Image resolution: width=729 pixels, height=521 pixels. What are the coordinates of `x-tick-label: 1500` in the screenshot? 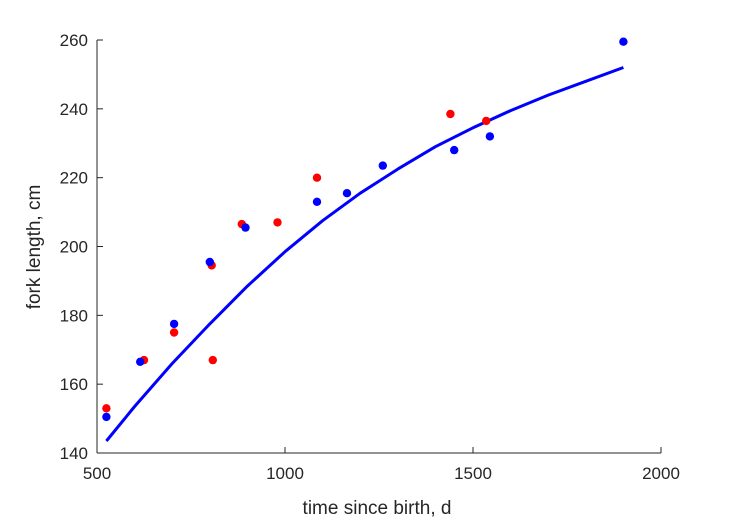 It's located at (473, 473).